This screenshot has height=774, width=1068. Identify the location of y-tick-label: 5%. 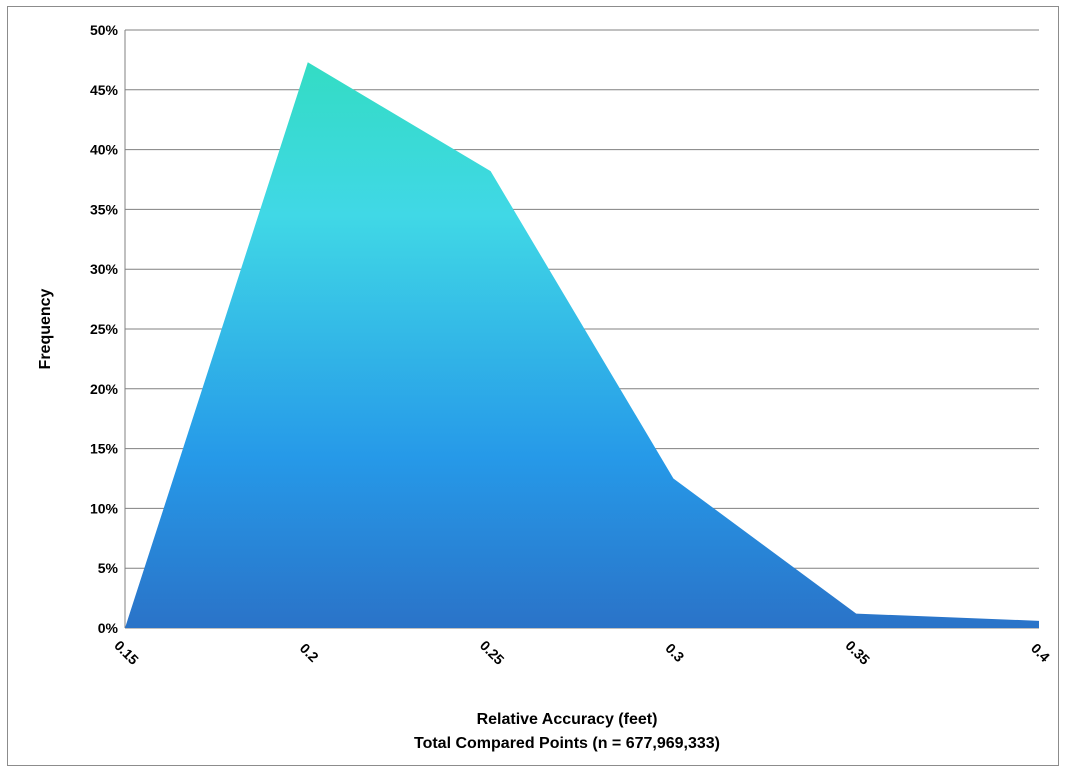
(108, 568).